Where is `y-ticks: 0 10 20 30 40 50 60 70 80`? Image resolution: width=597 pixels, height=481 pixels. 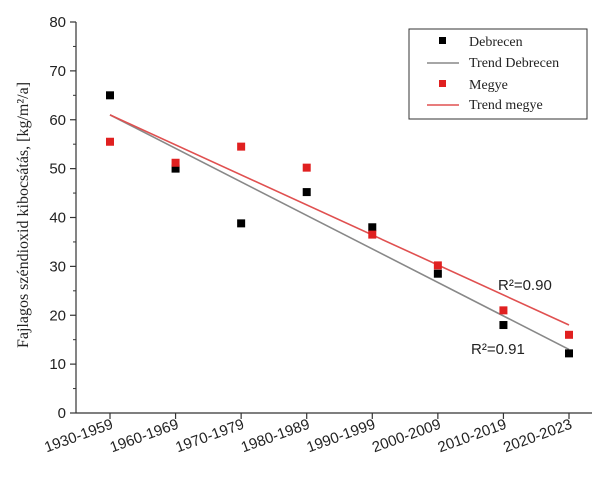
y-ticks: 0 10 20 30 40 50 60 70 80 is located at coordinates (62, 218).